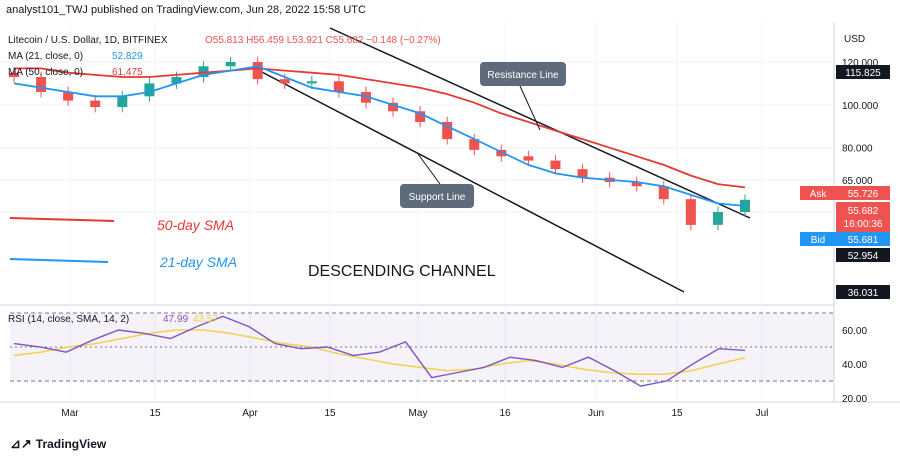 This screenshot has height=459, width=900. What do you see at coordinates (88, 40) in the screenshot?
I see `symbol-legend: Litecoin / U.S. Dollar, 1D, BITFINEX` at bounding box center [88, 40].